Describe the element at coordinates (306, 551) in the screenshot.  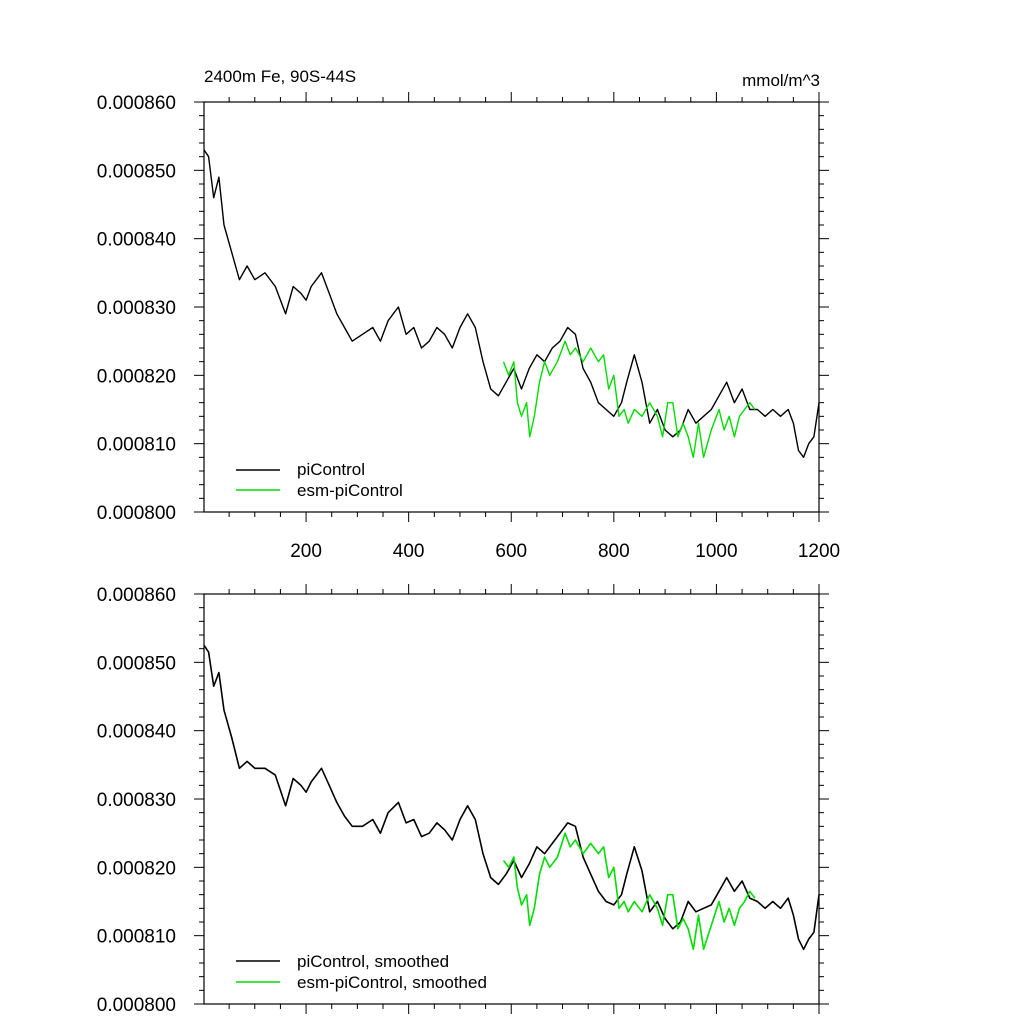
I see `xtick-label: 200` at that location.